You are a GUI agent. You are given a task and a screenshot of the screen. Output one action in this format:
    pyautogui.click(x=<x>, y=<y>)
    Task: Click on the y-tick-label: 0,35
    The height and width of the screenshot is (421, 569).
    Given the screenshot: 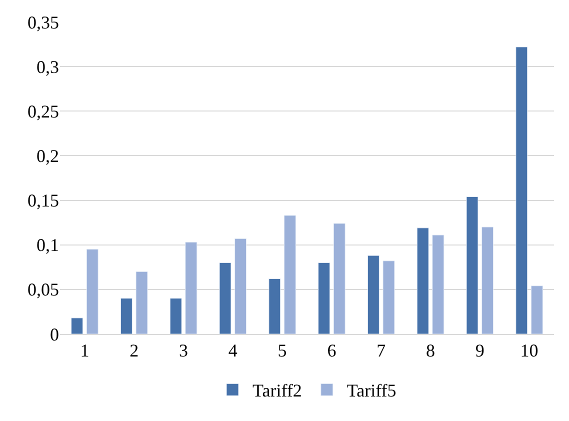 What is the action you would take?
    pyautogui.click(x=43, y=22)
    